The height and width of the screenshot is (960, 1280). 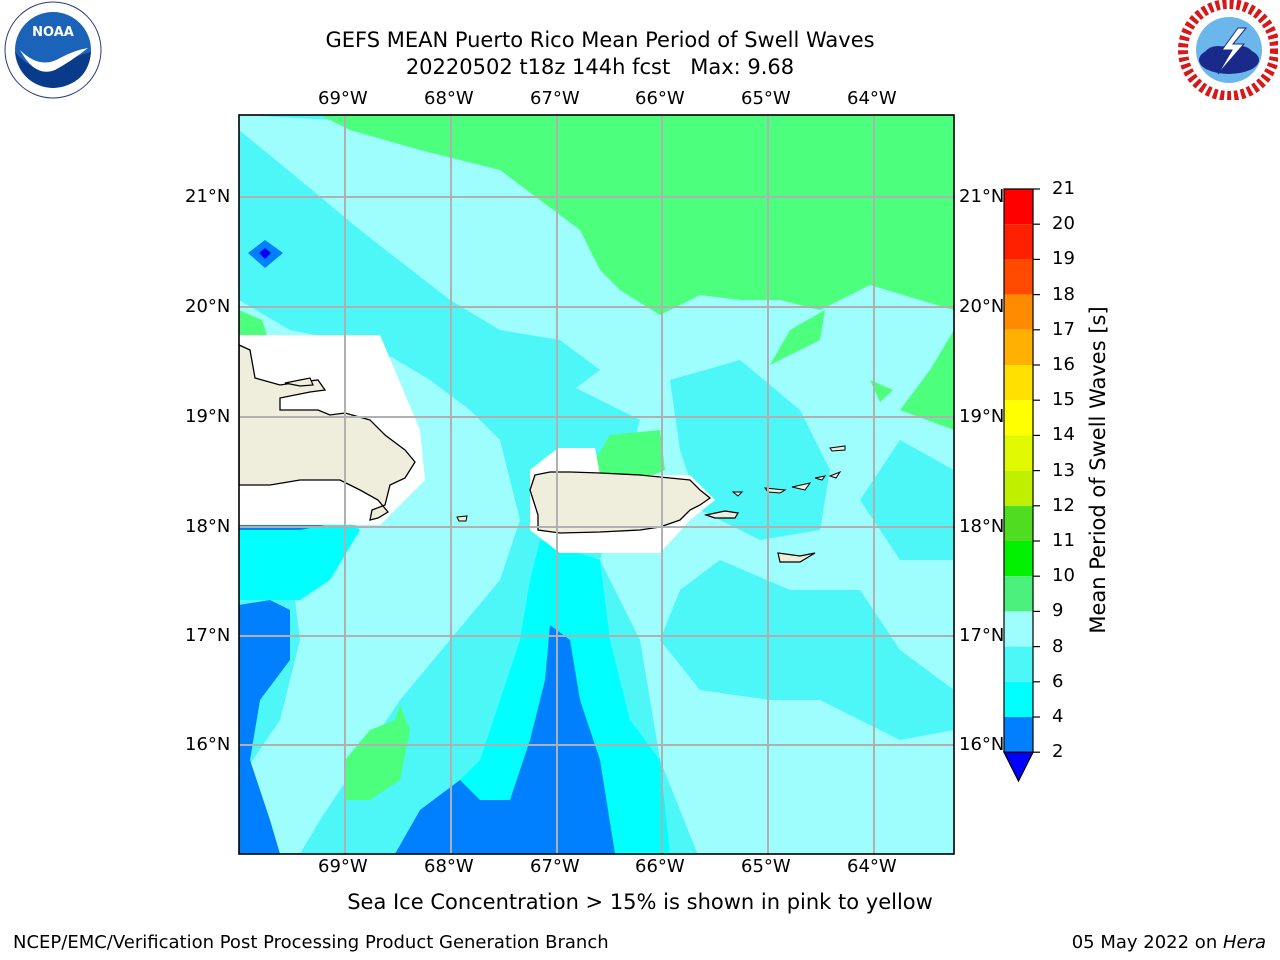 What do you see at coordinates (807, 650) in the screenshot?
I see `contour-6-8-pocket-b` at bounding box center [807, 650].